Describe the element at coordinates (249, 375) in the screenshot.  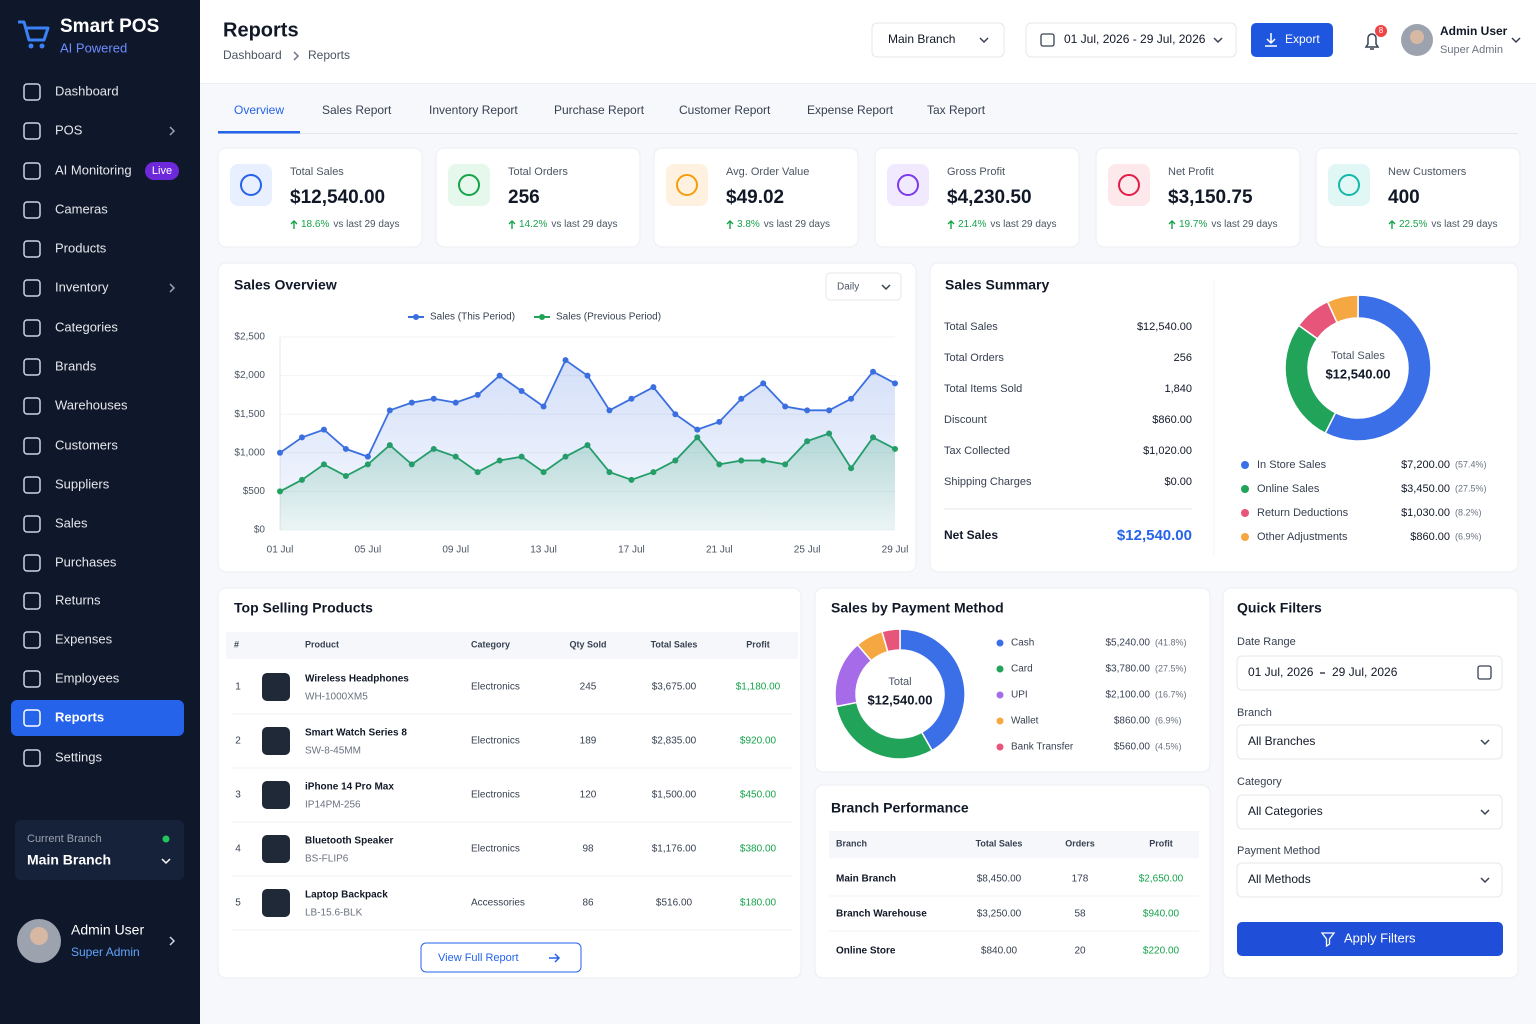
I see `y-tick-label: $2,000` at that location.